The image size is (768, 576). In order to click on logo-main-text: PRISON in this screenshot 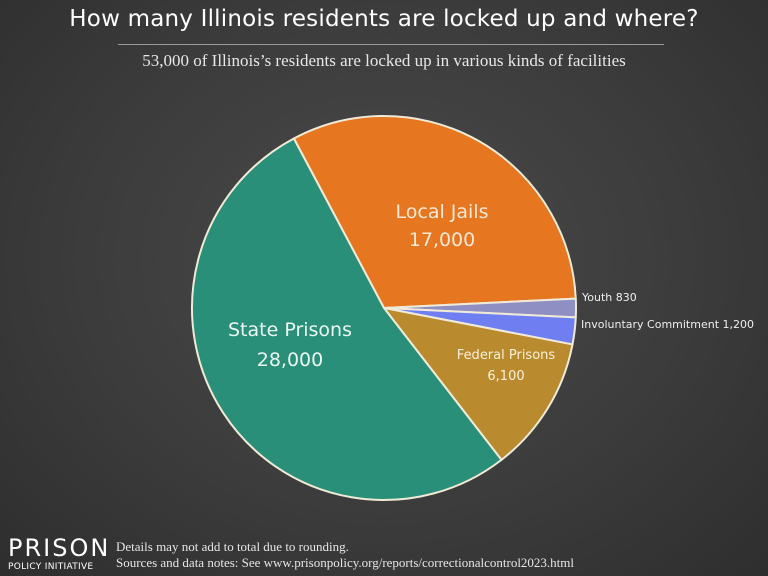, I will do `click(59, 548)`.